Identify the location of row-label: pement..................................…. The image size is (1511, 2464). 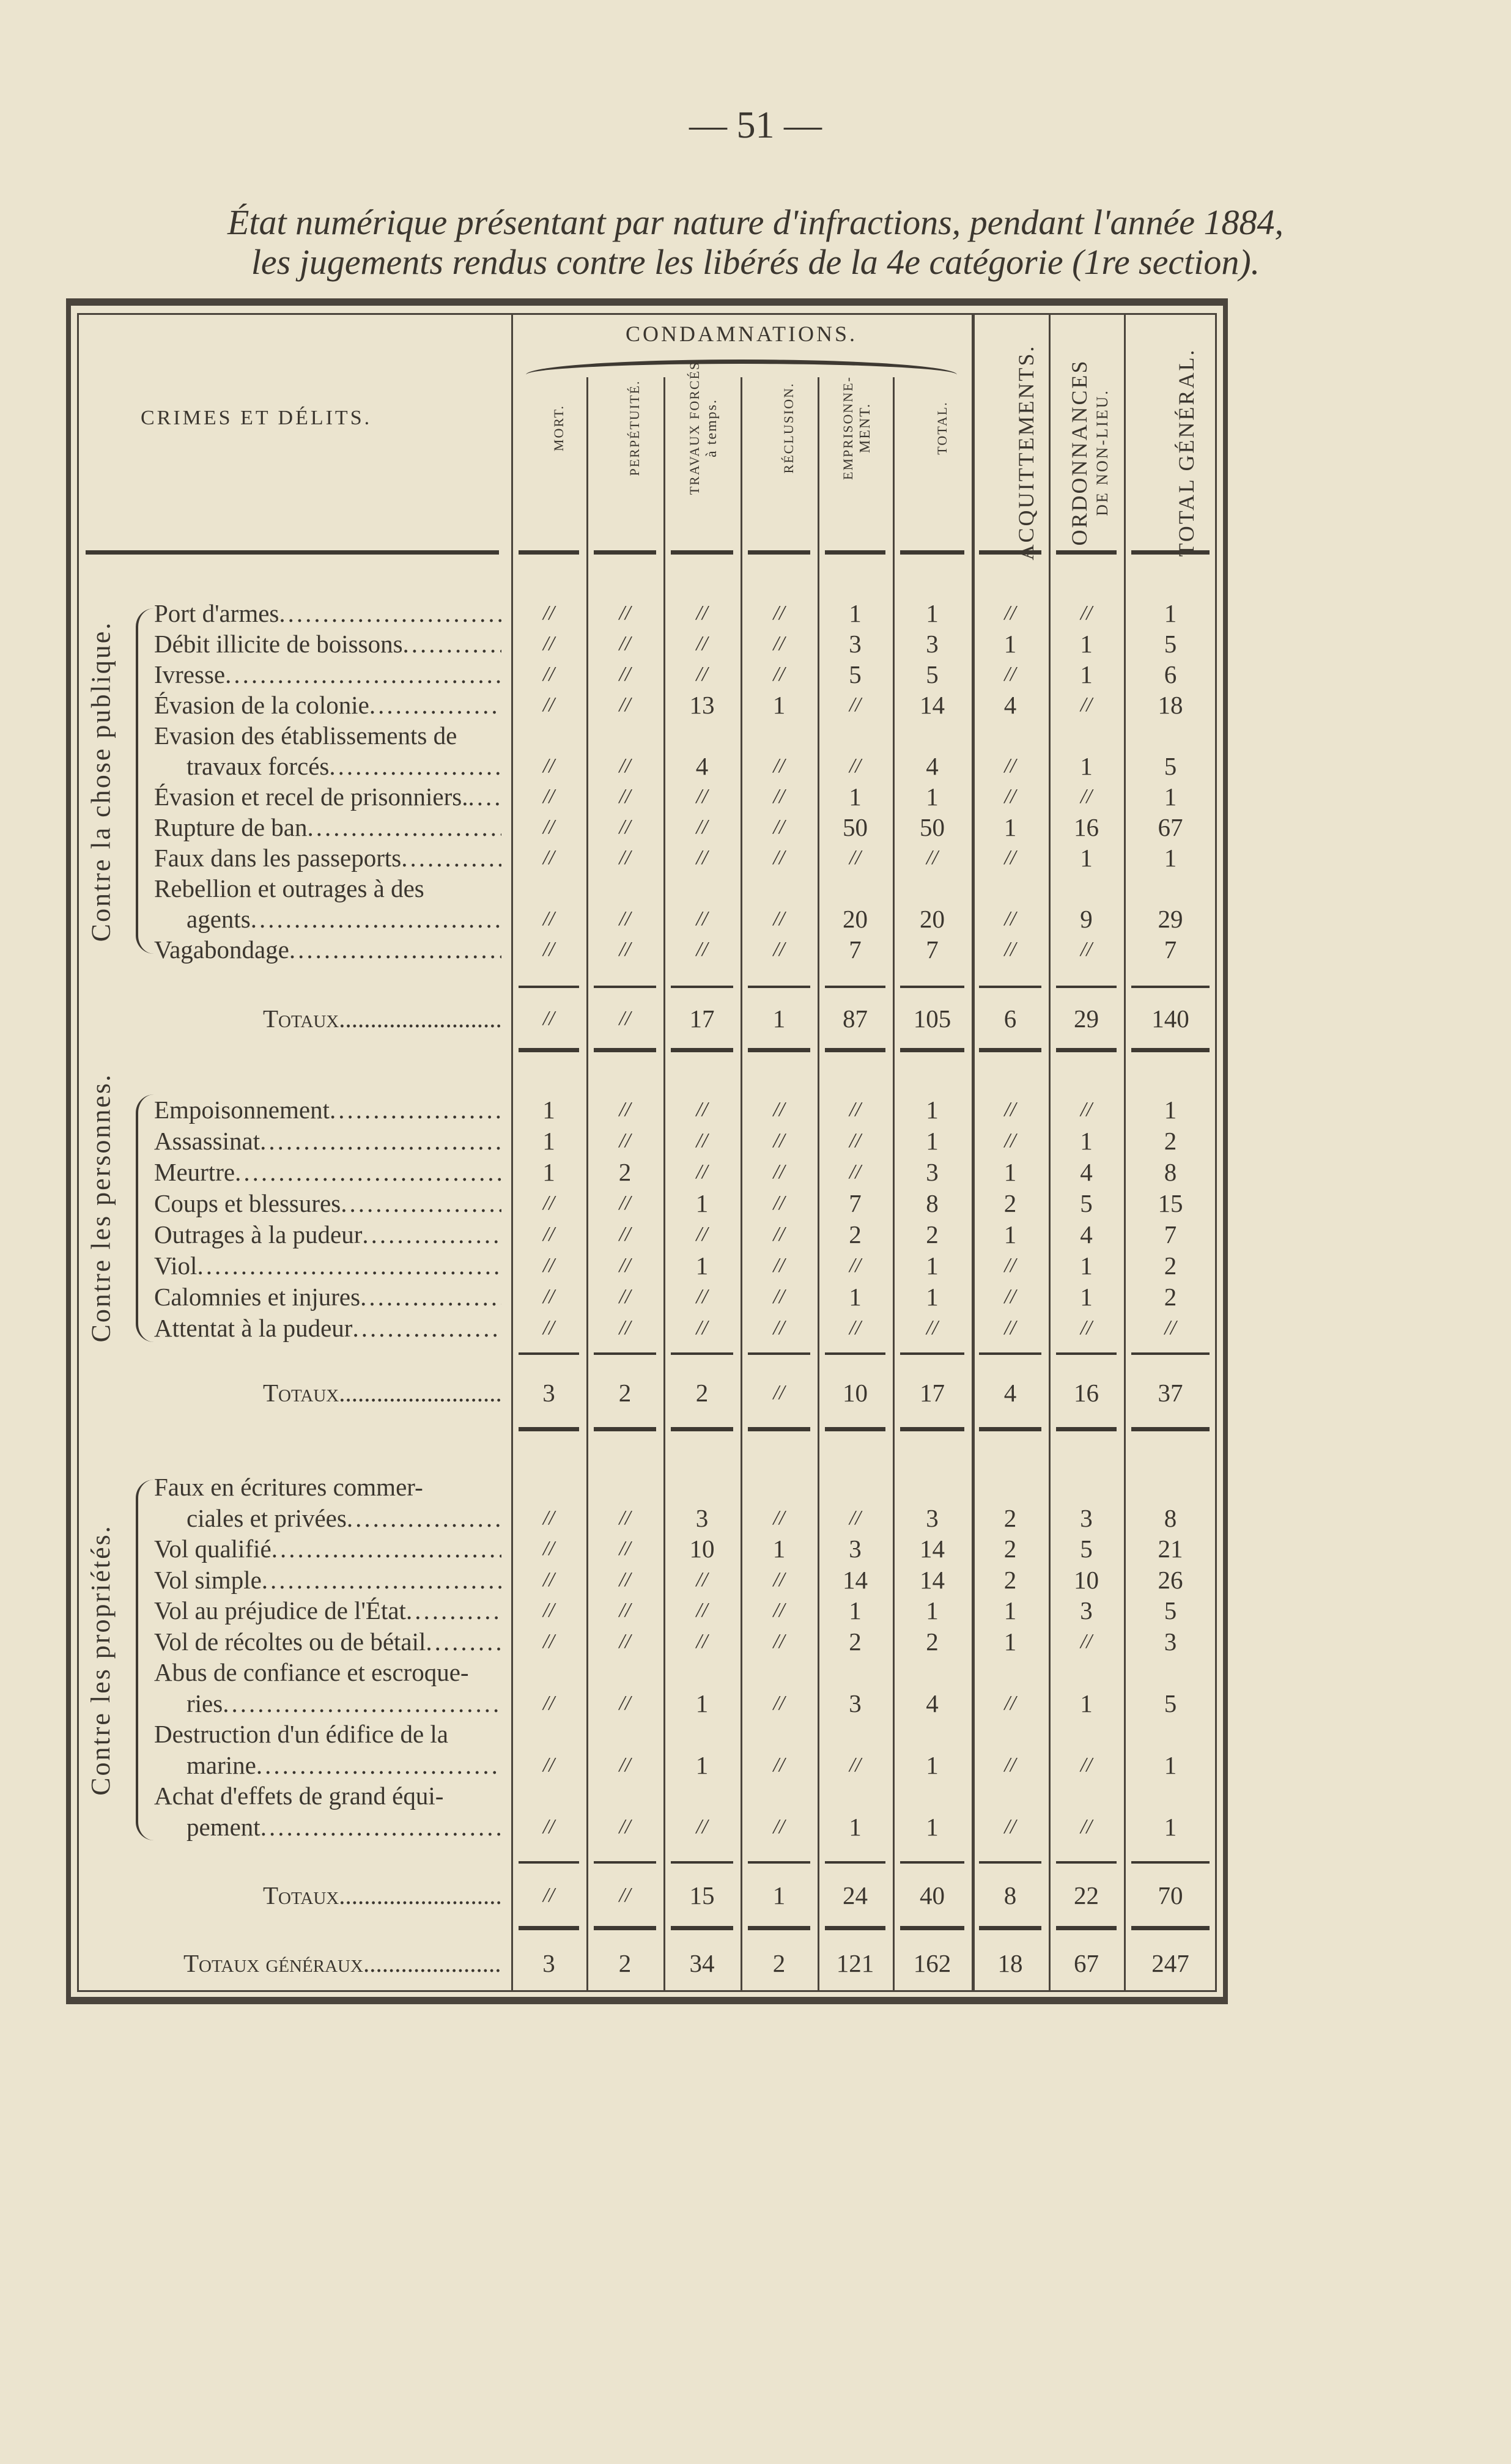
(344, 1827).